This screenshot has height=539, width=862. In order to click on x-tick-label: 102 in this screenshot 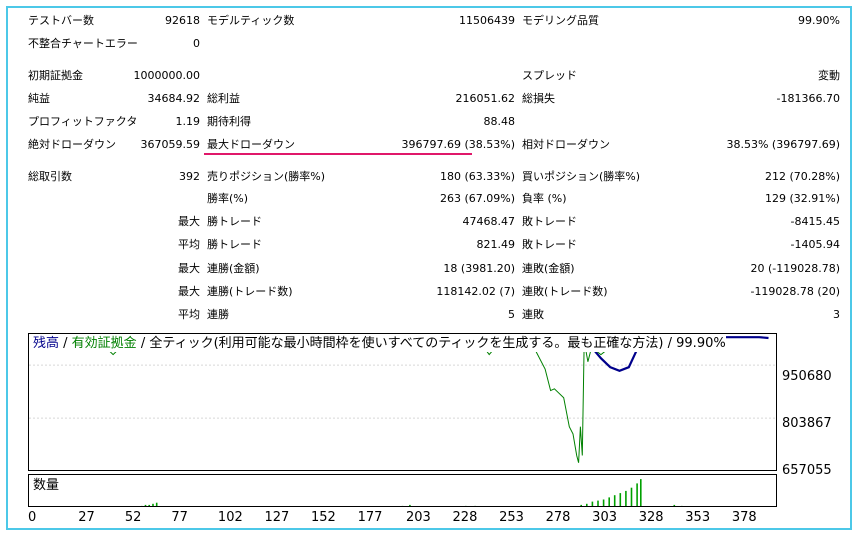, I will do `click(230, 517)`.